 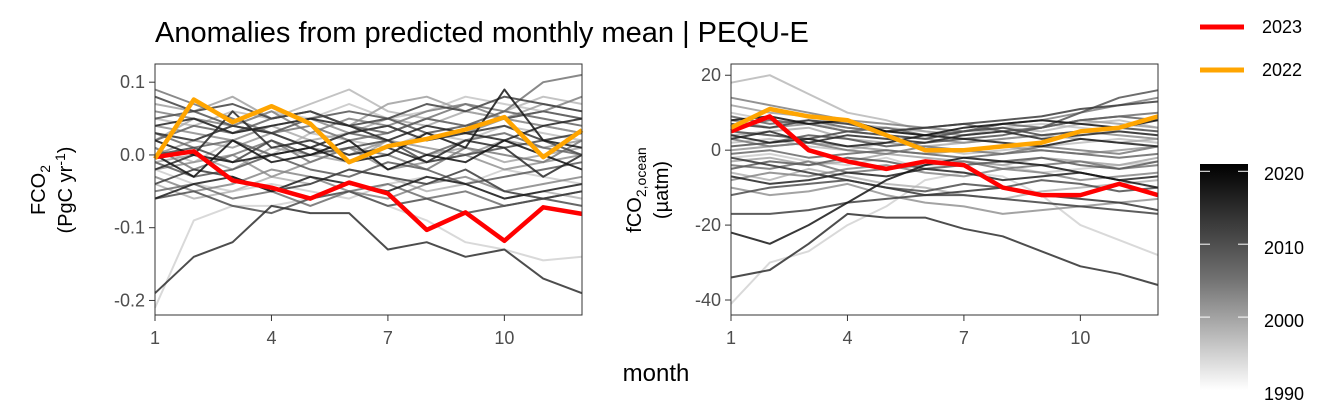 I want to click on panel-fco2-ocean-xtick-label: 4, so click(x=847, y=338).